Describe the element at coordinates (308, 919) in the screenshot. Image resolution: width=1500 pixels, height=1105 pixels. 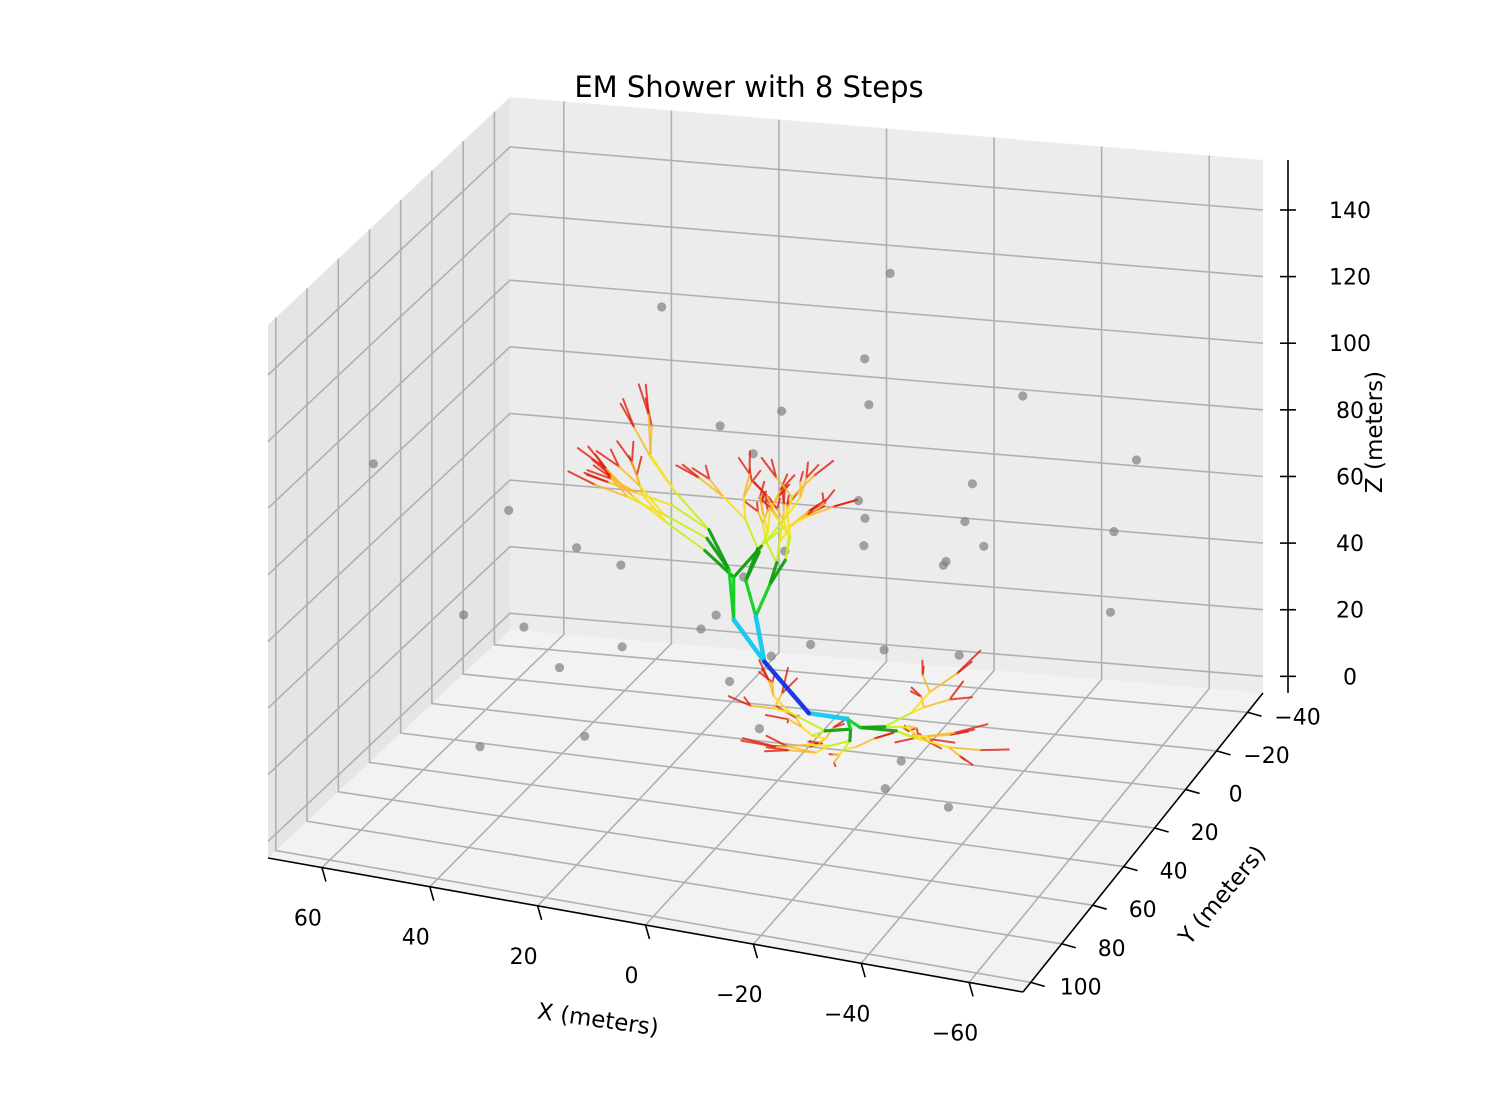
I see `x-tick-label: 60` at that location.